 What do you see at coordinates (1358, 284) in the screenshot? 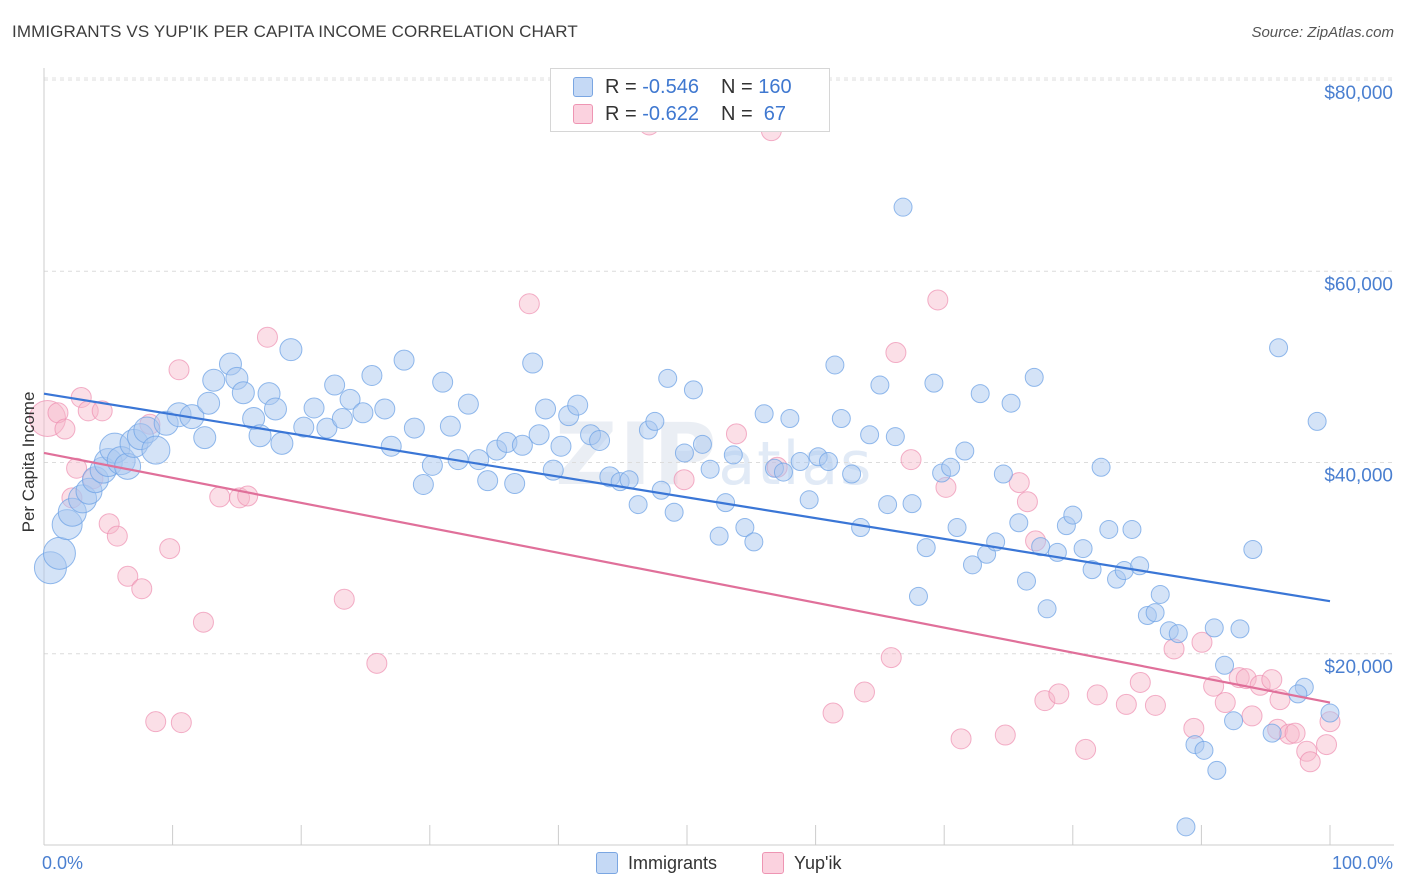
I see `y-tick-label: $60,000` at bounding box center [1358, 284].